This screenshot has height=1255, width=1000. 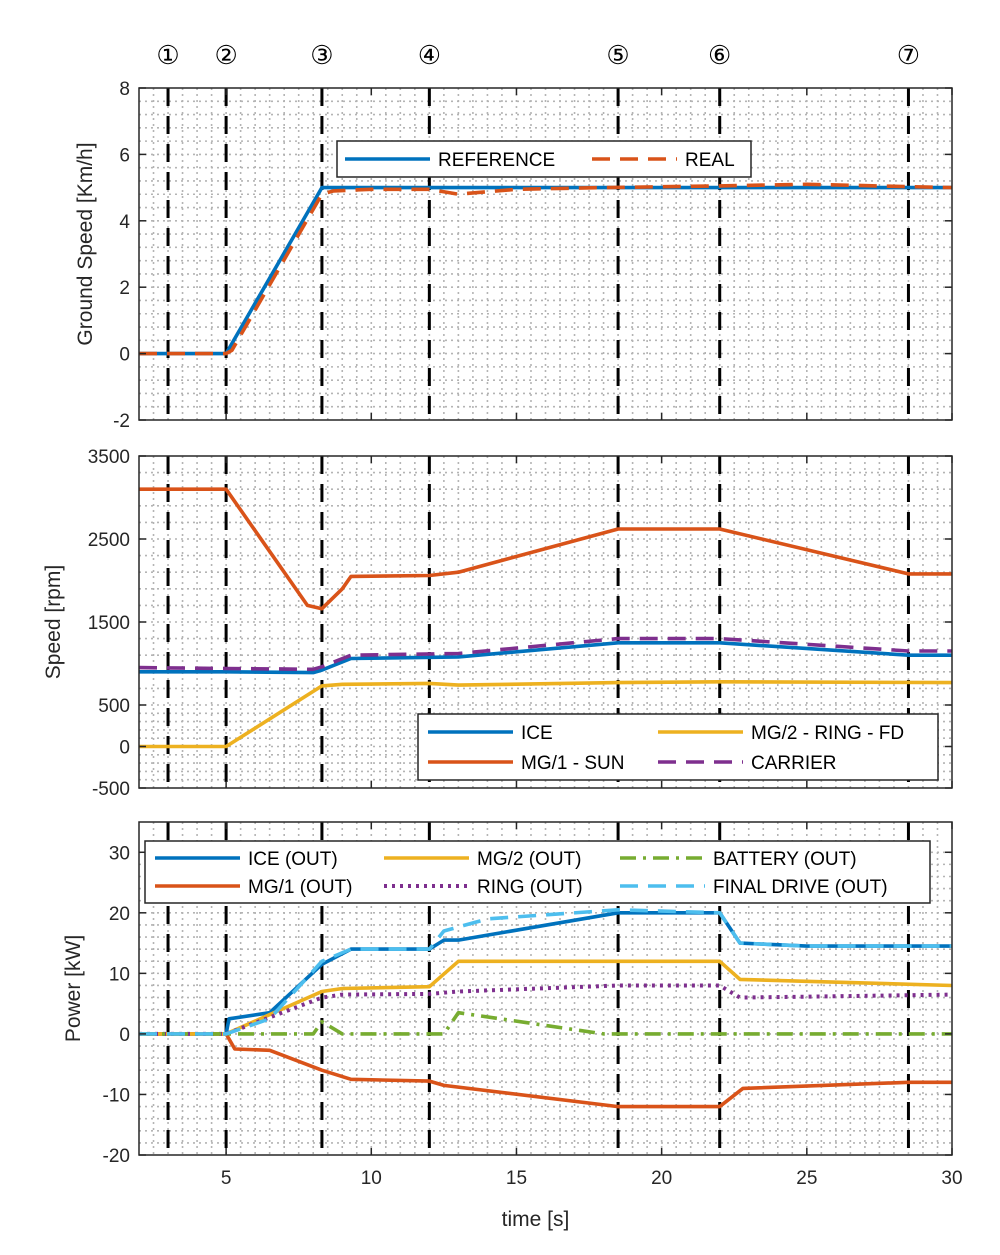 I want to click on x-tick-label: 10, so click(x=371, y=1178).